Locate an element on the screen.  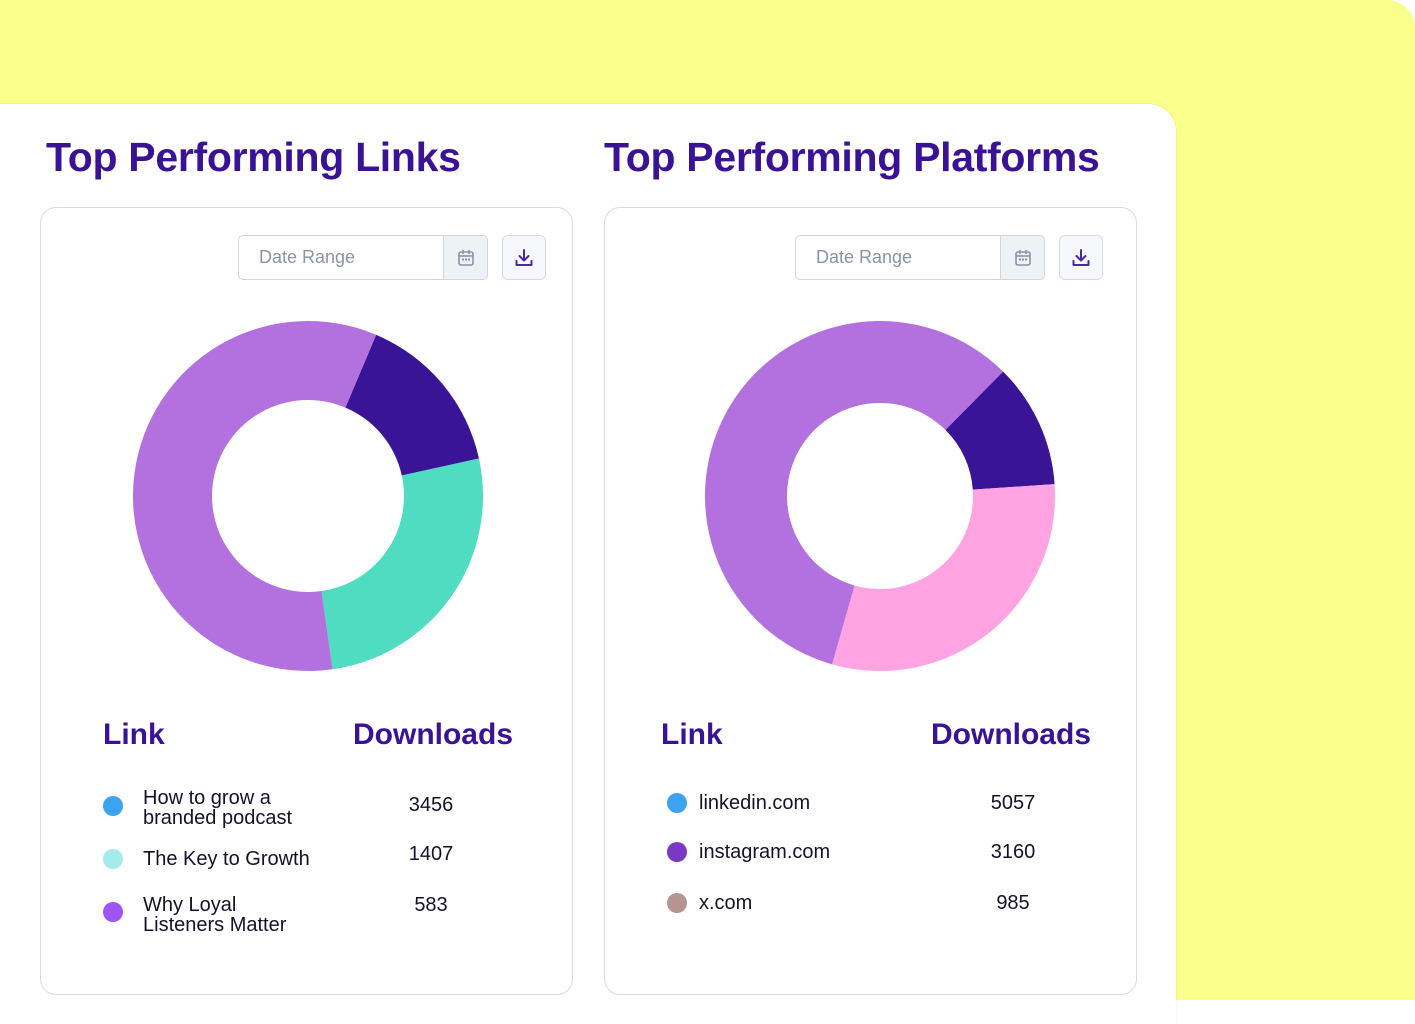
platform-name: x.com is located at coordinates (726, 903).